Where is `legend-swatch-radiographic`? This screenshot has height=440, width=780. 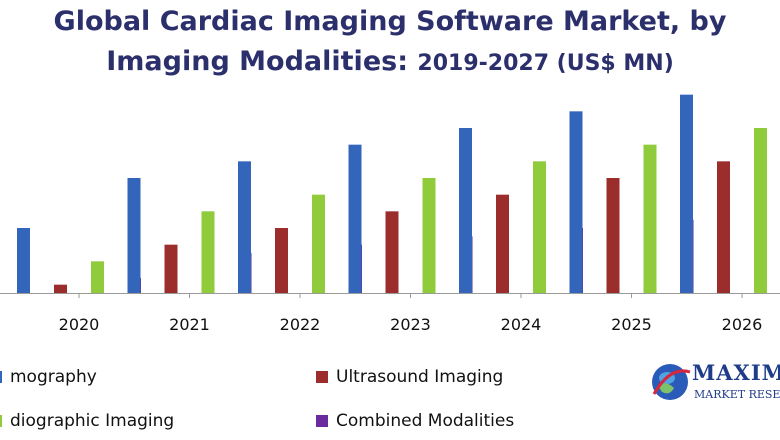
legend-swatch-radiographic is located at coordinates (1, 421).